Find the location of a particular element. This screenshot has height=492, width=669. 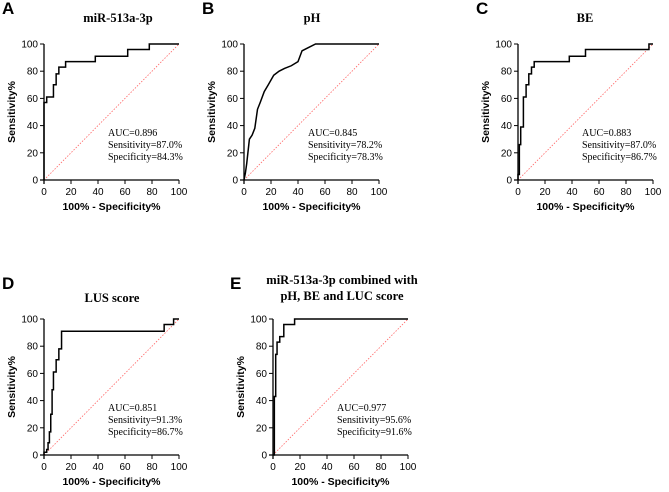

stats-annotation-line: Sensitivity=95.6% is located at coordinates (374, 420).